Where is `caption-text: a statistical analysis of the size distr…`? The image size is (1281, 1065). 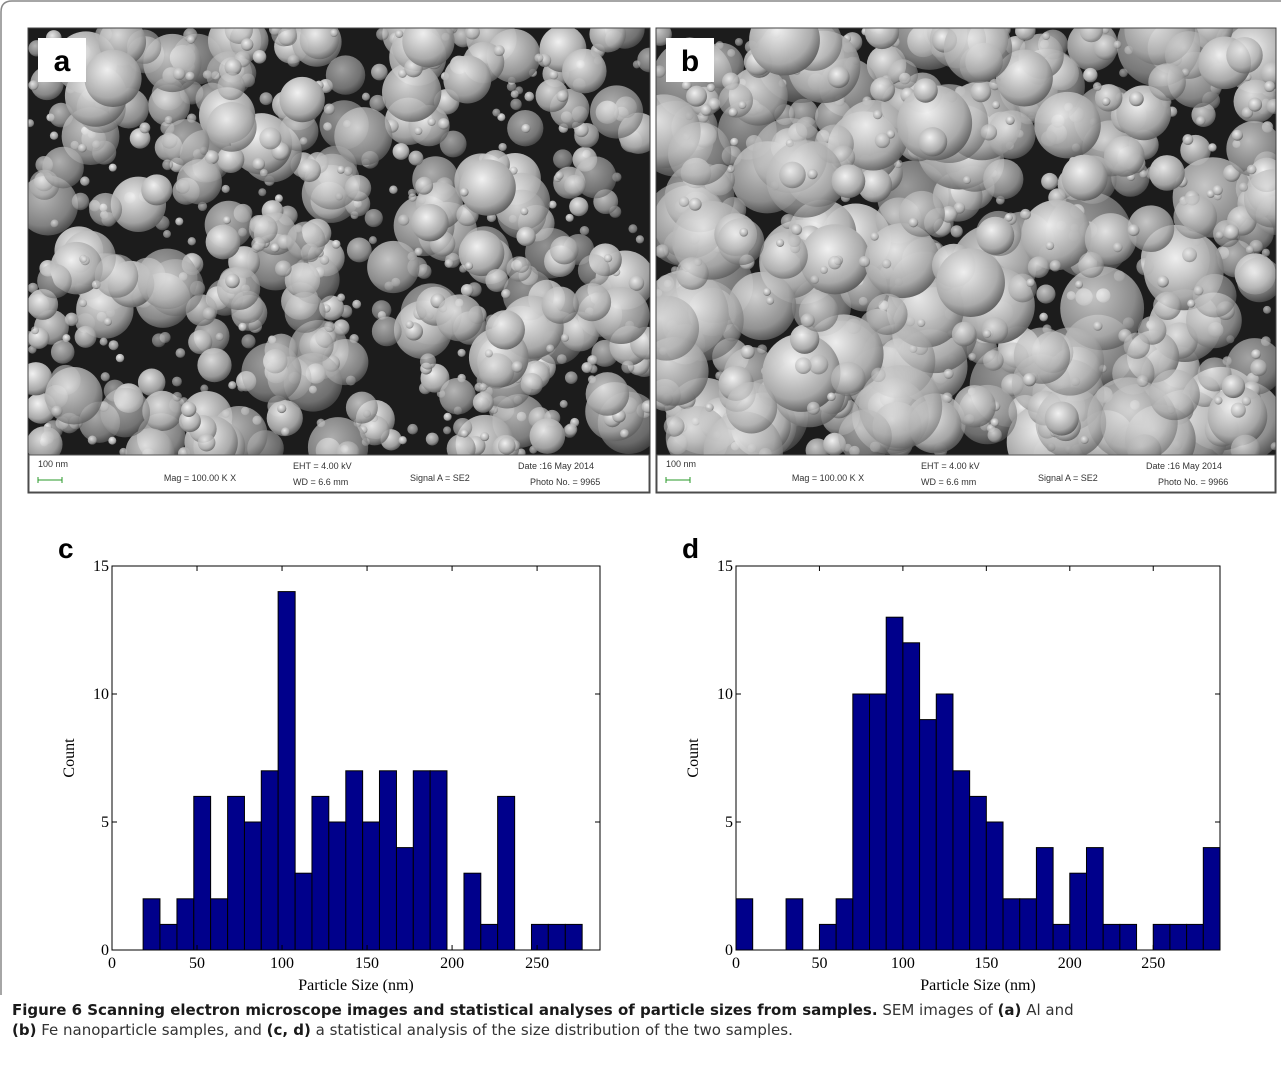 caption-text: a statistical analysis of the size distr… is located at coordinates (551, 1030).